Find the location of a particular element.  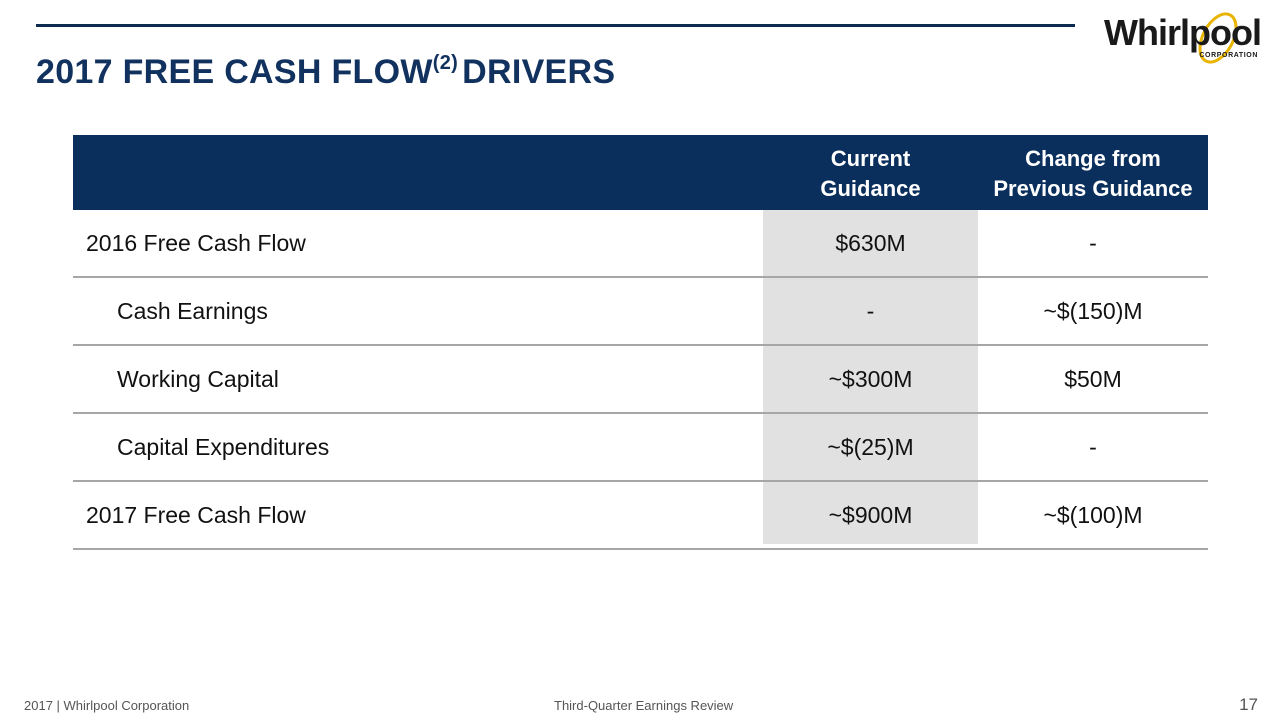

header-current-line1: Current is located at coordinates (870, 158).